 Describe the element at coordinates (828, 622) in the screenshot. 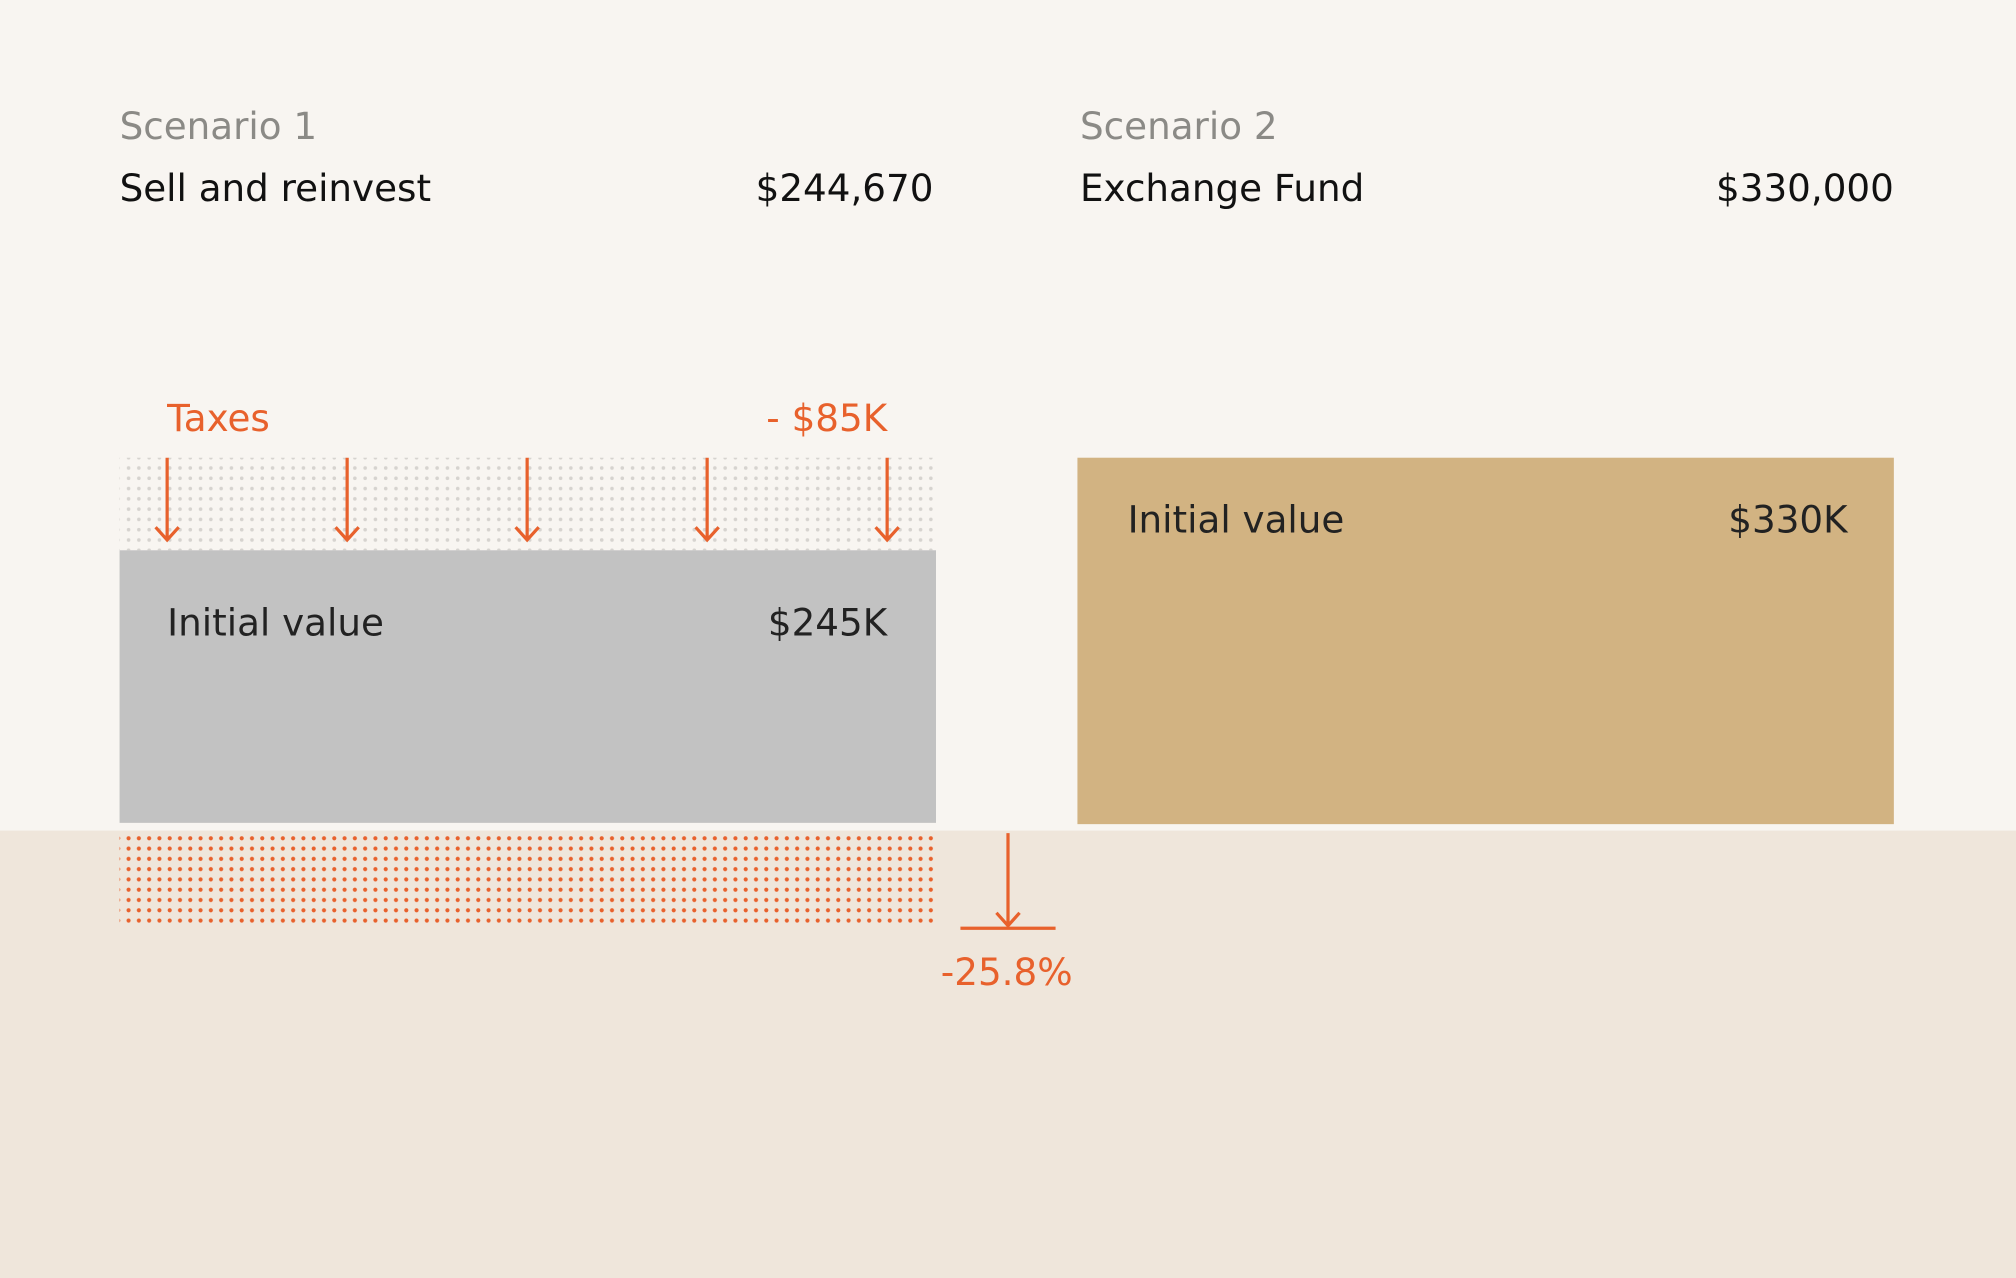

I see `block-value: $245K` at that location.